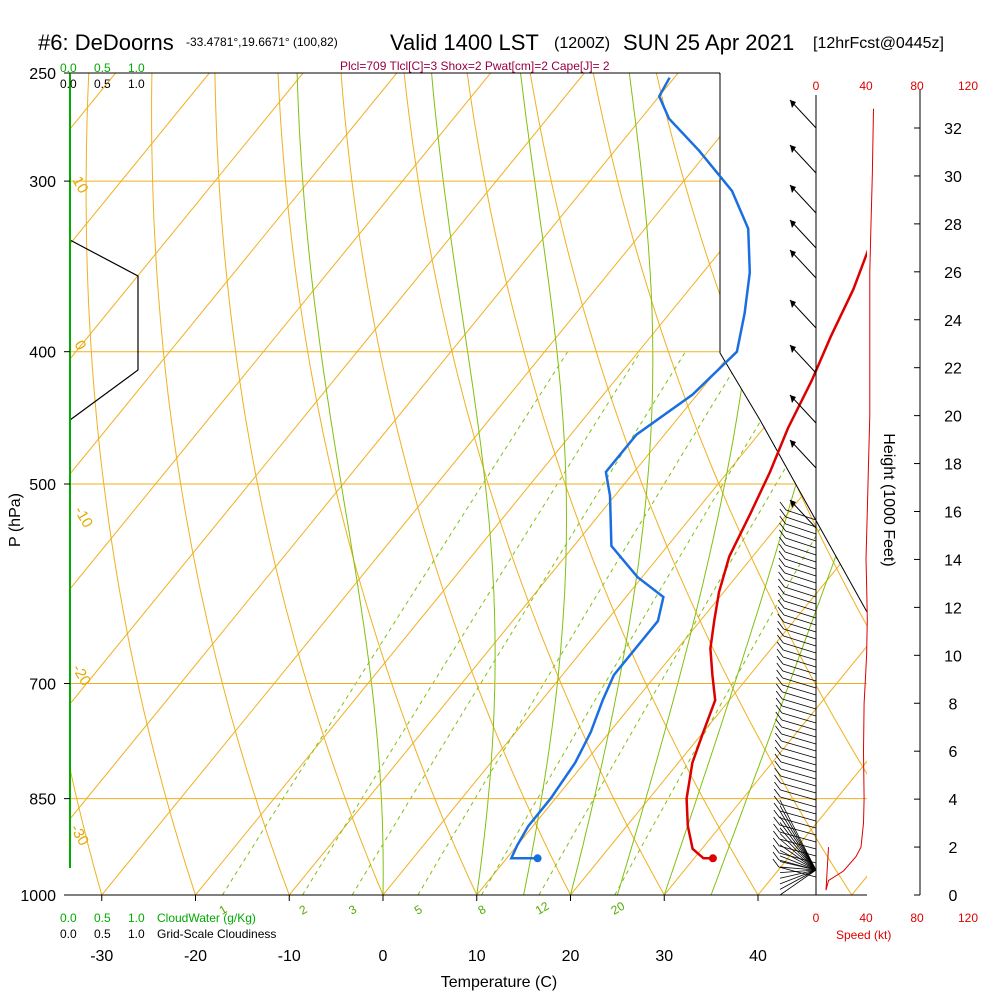 The image size is (1000, 1005). What do you see at coordinates (42, 353) in the screenshot?
I see `p-tick-label: 400` at bounding box center [42, 353].